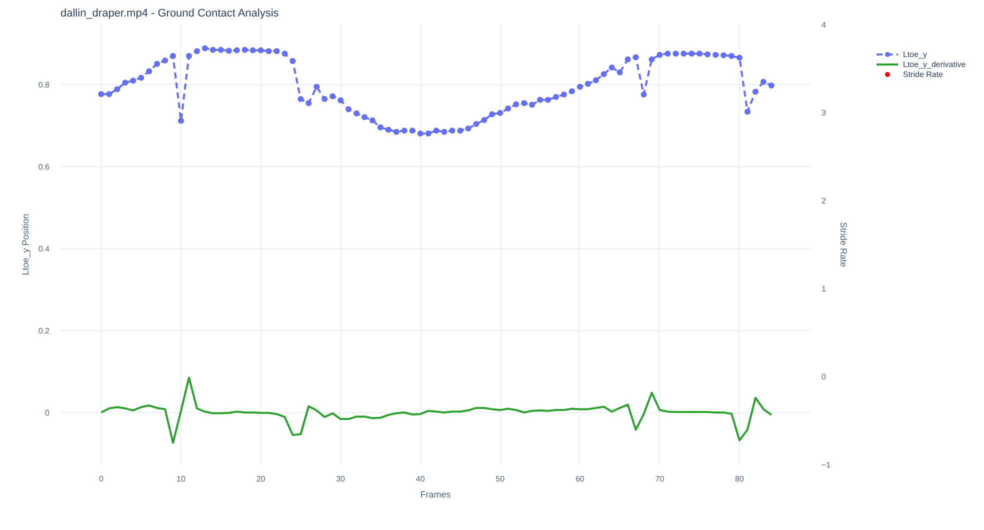 This screenshot has height=530, width=984. Describe the element at coordinates (44, 331) in the screenshot. I see `y-tick-label: 0.2` at that location.